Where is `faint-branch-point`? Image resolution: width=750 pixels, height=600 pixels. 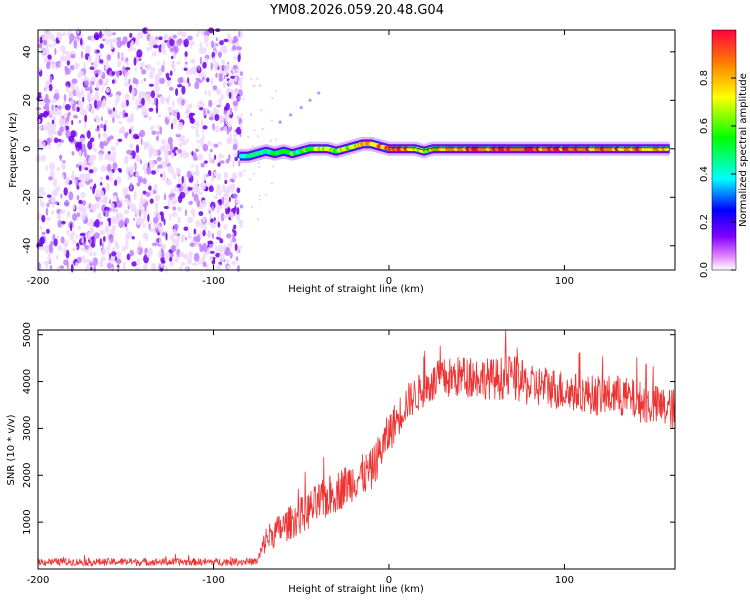
faint-branch-point is located at coordinates (280, 122).